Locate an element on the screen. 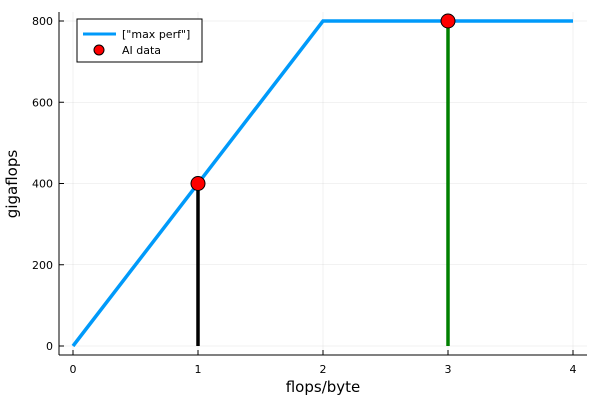 This screenshot has width=600, height=400. x-tick-label: 0 is located at coordinates (73, 369).